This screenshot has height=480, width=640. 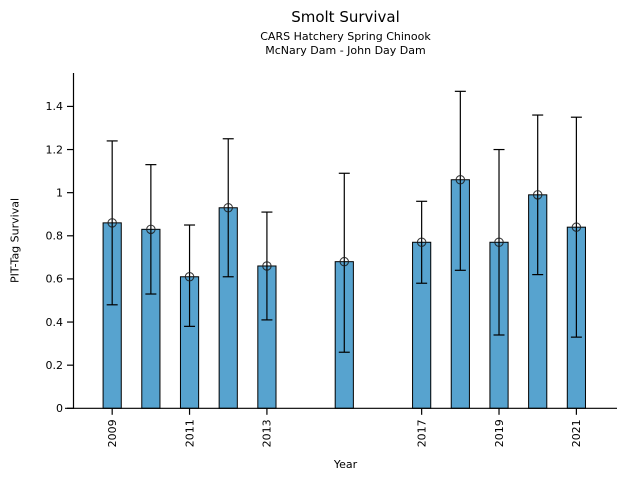 What do you see at coordinates (112, 433) in the screenshot?
I see `x-tick-label-2009: 2009` at bounding box center [112, 433].